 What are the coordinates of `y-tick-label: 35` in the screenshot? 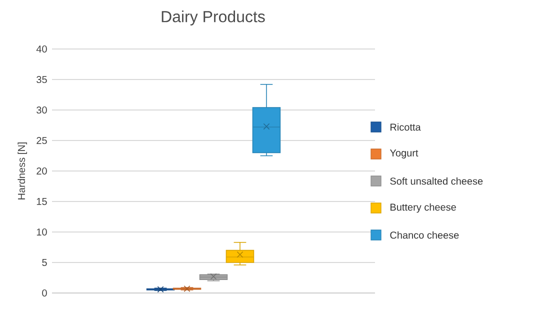 It's located at (41, 80).